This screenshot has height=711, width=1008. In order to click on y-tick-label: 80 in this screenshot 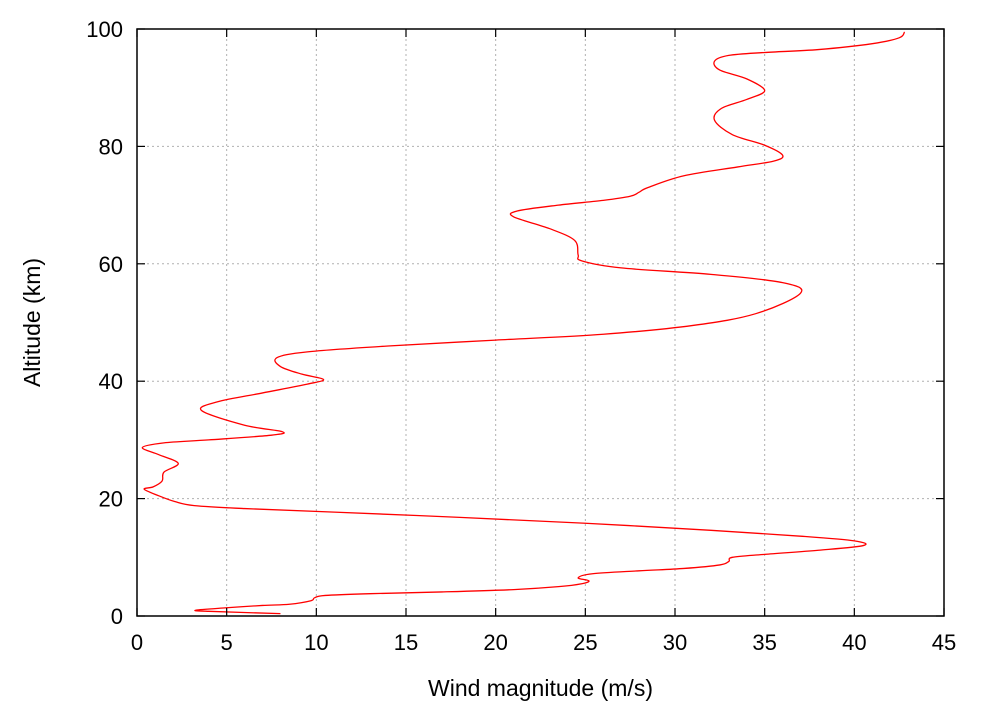, I will do `click(111, 146)`.